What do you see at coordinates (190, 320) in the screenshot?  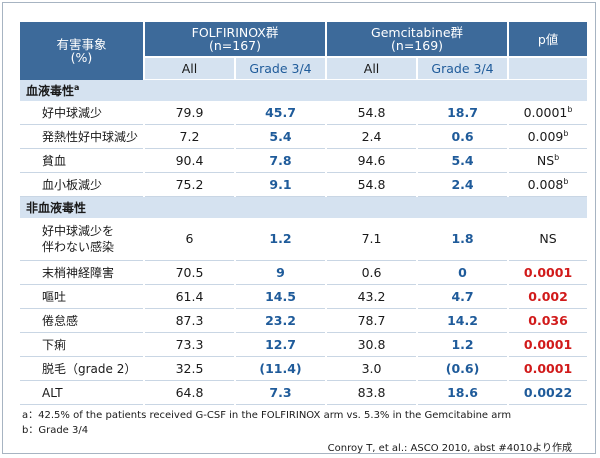 I see `folfirinox-all-value: 87.3` at bounding box center [190, 320].